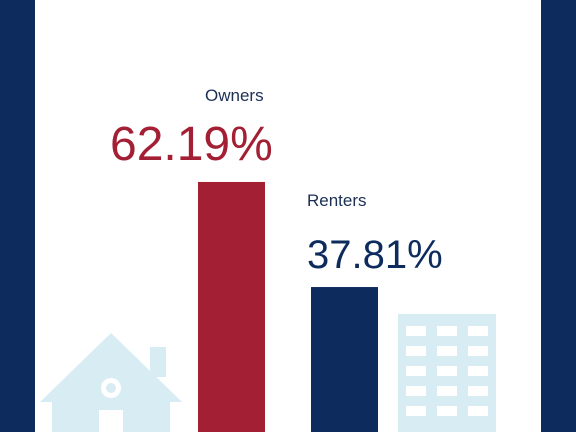 This screenshot has width=576, height=432. Describe the element at coordinates (375, 255) in the screenshot. I see `value-label: 37.81%` at that location.